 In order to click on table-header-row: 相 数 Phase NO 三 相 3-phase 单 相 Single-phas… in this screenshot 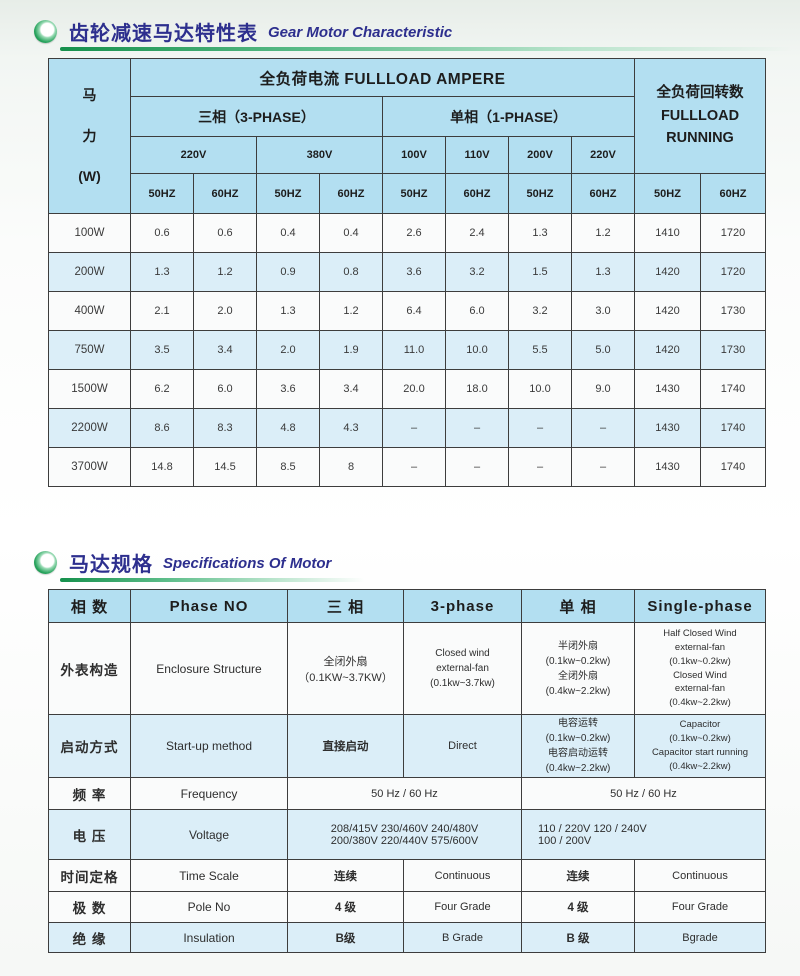, I will do `click(407, 606)`.